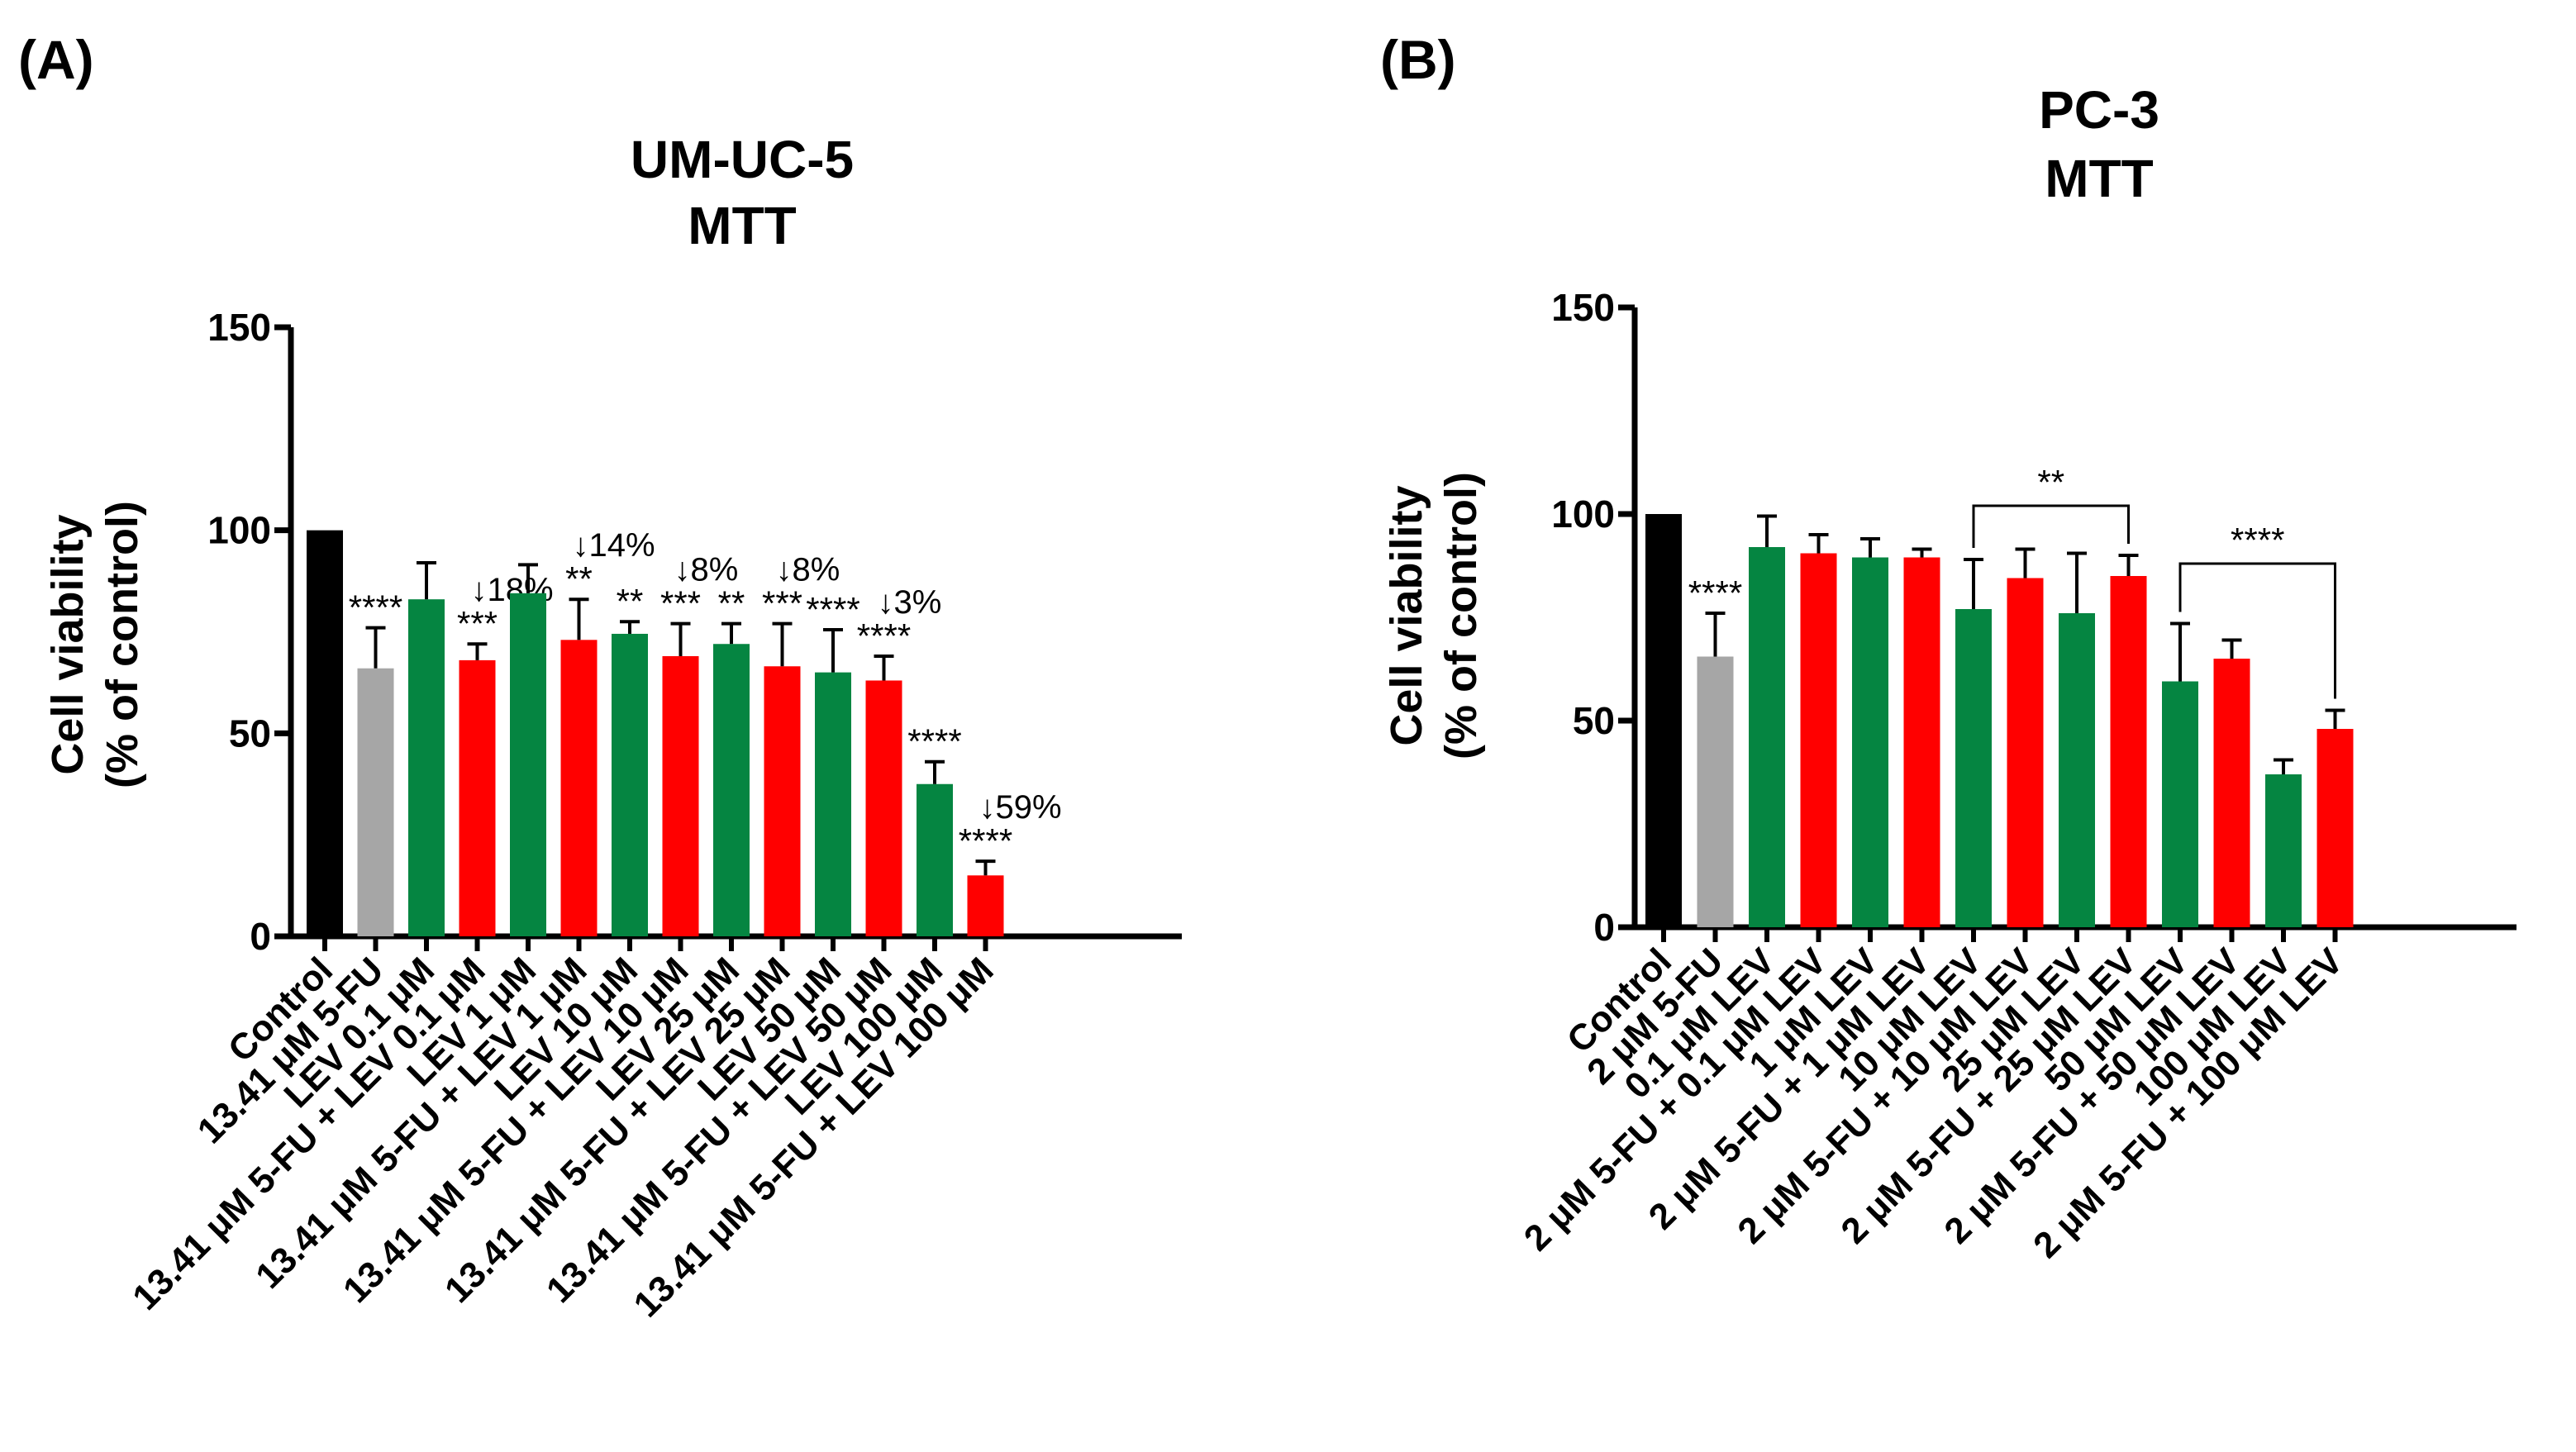 This screenshot has height=1452, width=2576. Describe the element at coordinates (1594, 720) in the screenshot. I see `panel-b-ytick-label: 50` at that location.